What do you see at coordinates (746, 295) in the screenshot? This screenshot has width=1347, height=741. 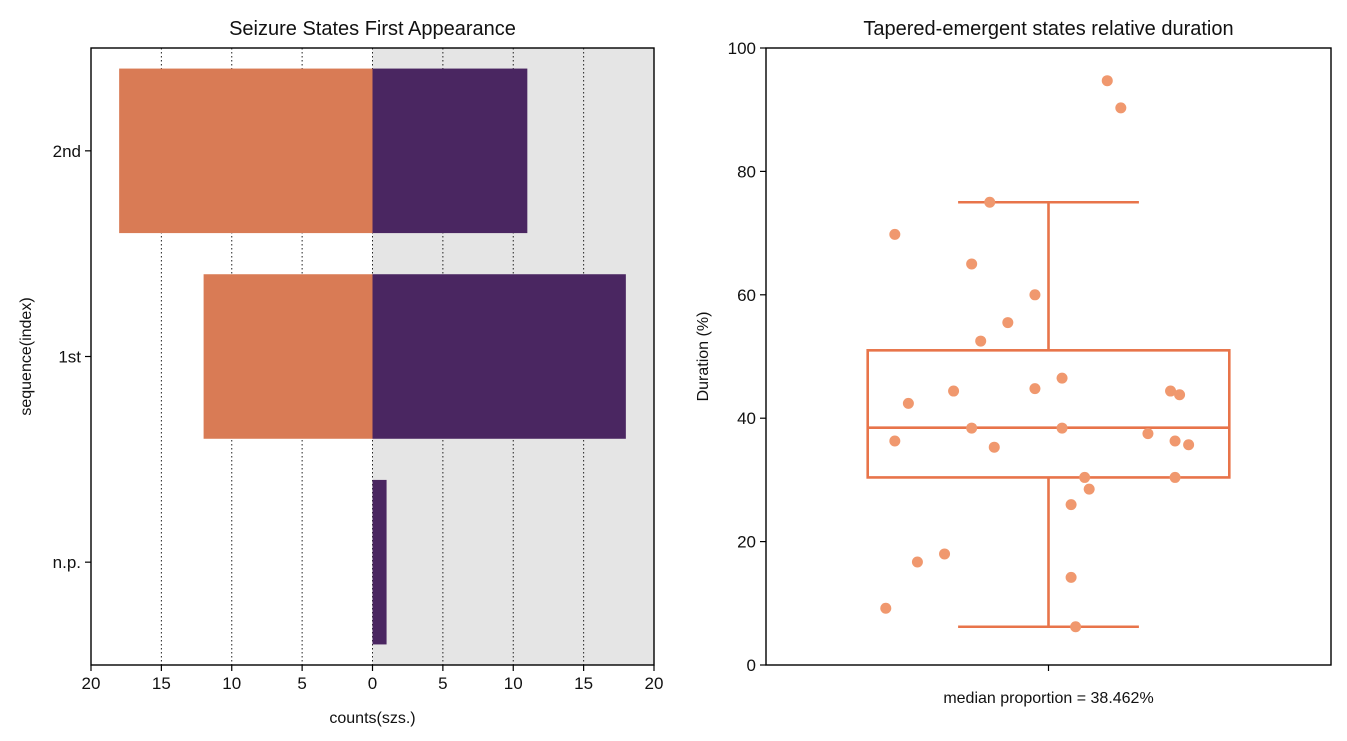 I see `y-tick-label: 60` at bounding box center [746, 295].